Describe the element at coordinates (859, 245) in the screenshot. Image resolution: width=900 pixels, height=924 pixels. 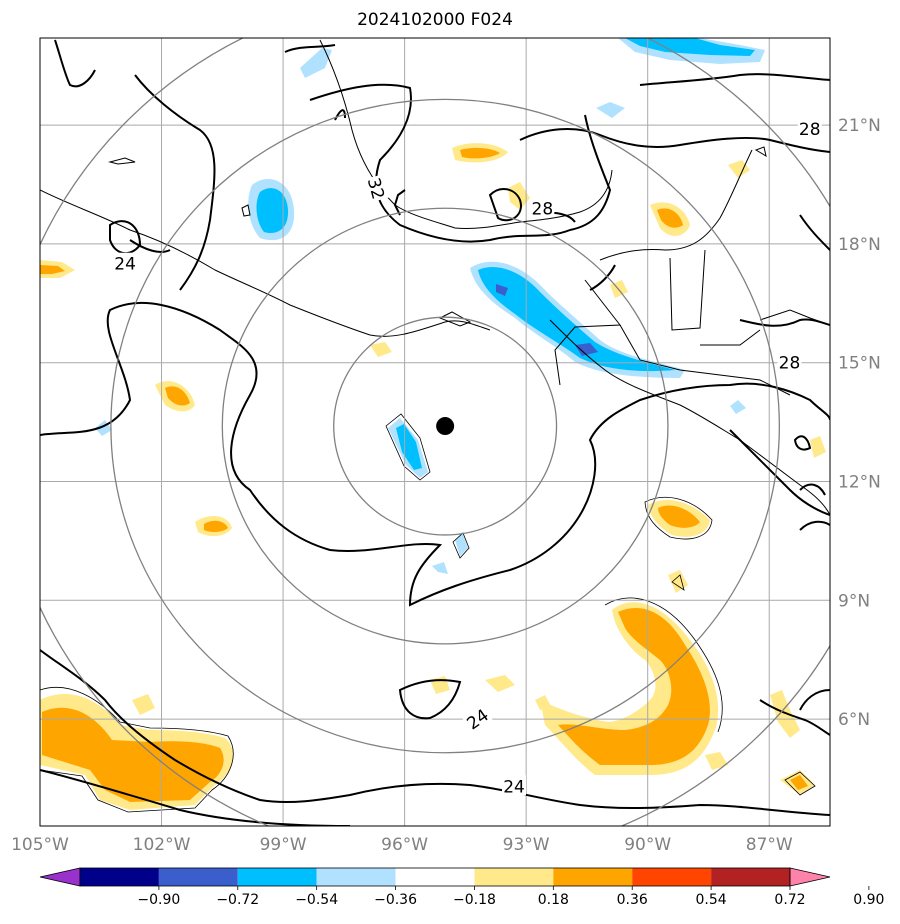
I see `latitude-tick-label: 18°N` at that location.